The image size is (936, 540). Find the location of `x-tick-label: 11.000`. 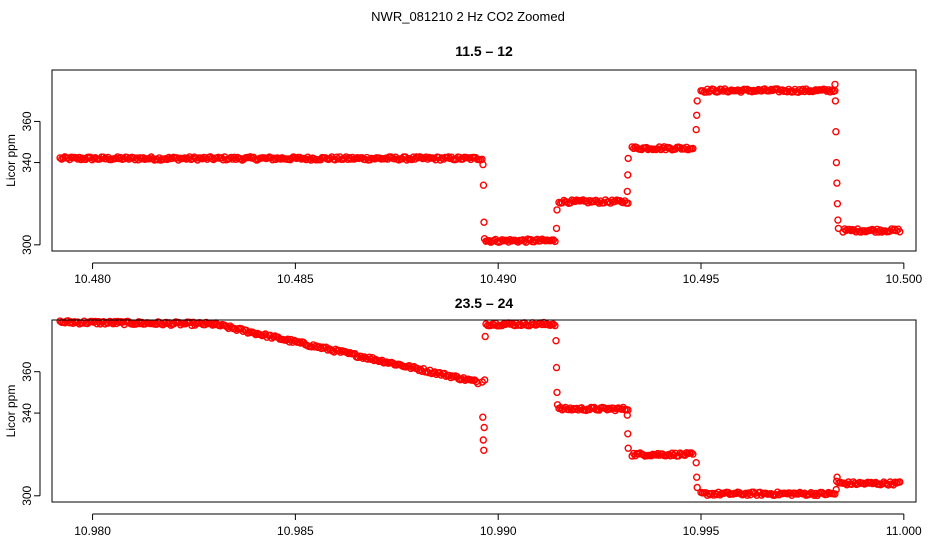

x-tick-label: 11.000 is located at coordinates (904, 531).